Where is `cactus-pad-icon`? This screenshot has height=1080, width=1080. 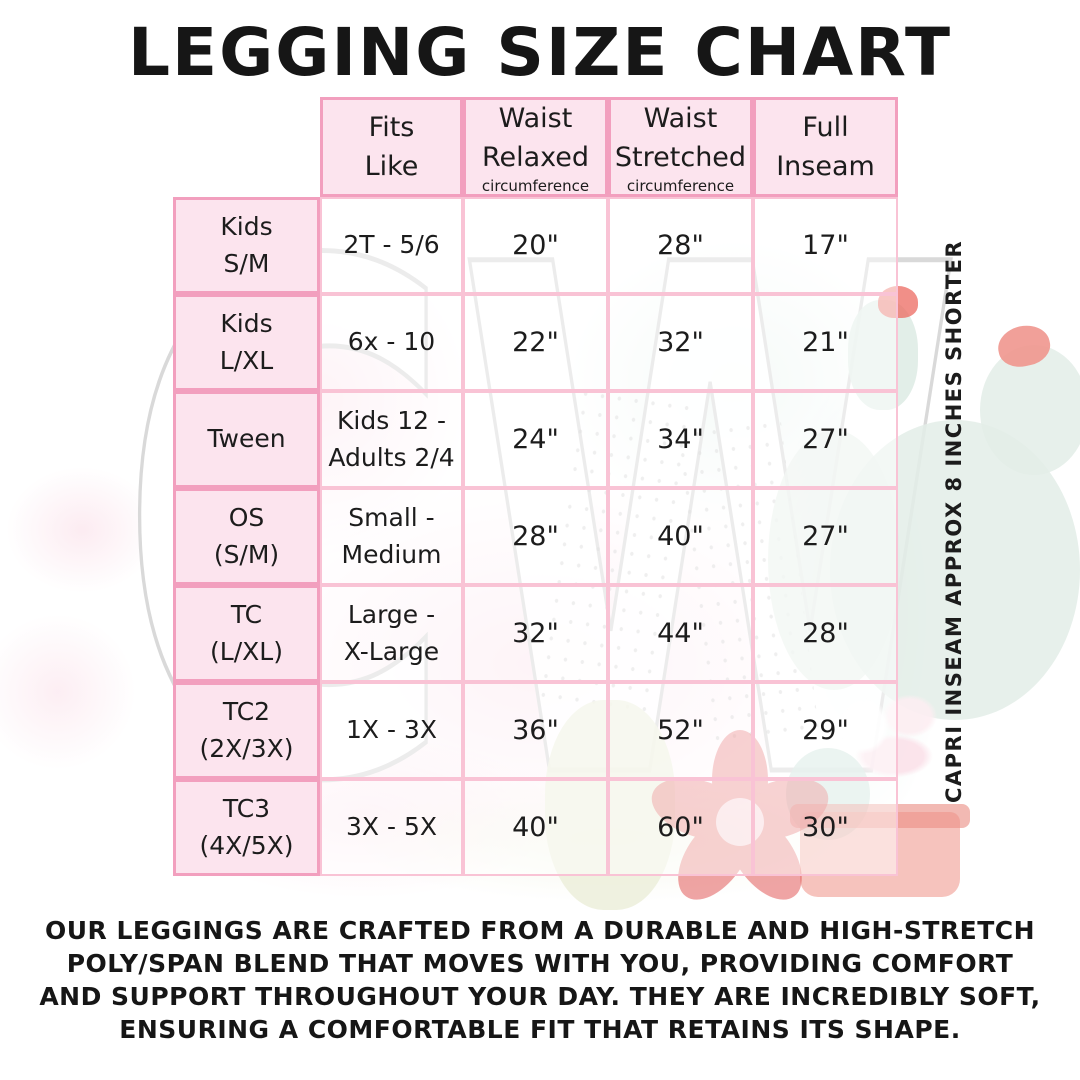
cactus-pad-icon is located at coordinates (1030, 410).